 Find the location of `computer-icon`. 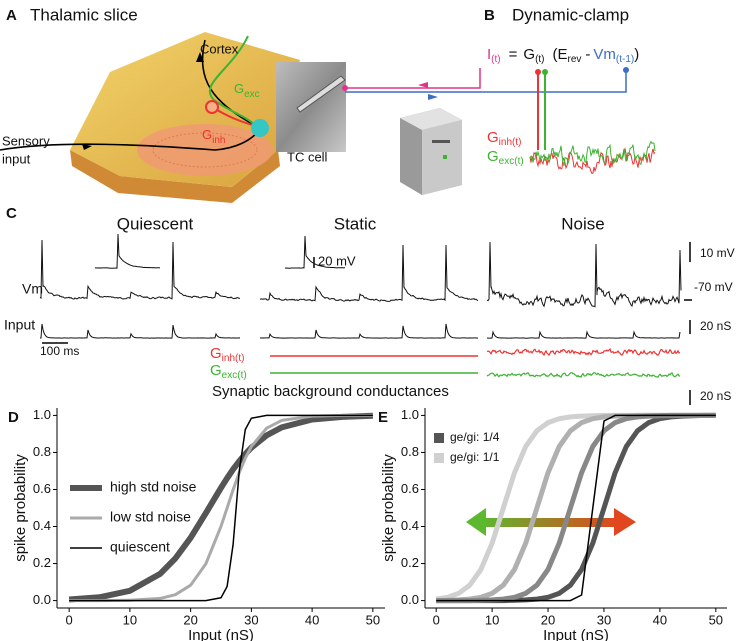

computer-icon is located at coordinates (431, 151).